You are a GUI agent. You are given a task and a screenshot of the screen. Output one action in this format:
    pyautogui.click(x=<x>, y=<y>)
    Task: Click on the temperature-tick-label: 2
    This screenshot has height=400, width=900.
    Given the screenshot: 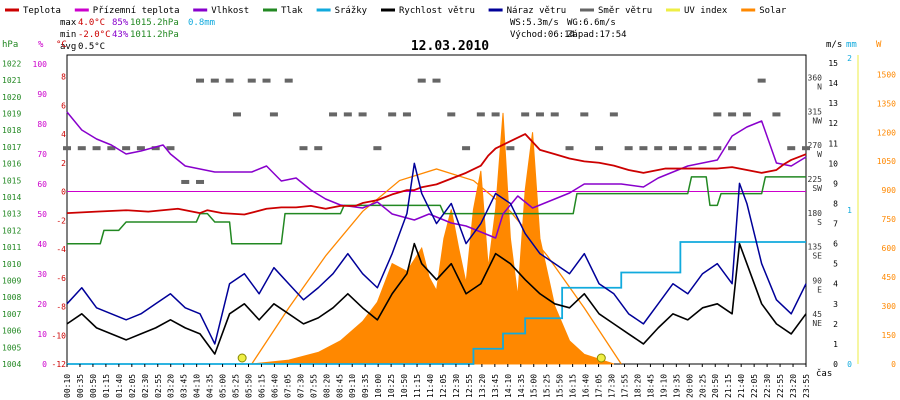 What is the action you would take?
    pyautogui.click(x=63, y=163)
    